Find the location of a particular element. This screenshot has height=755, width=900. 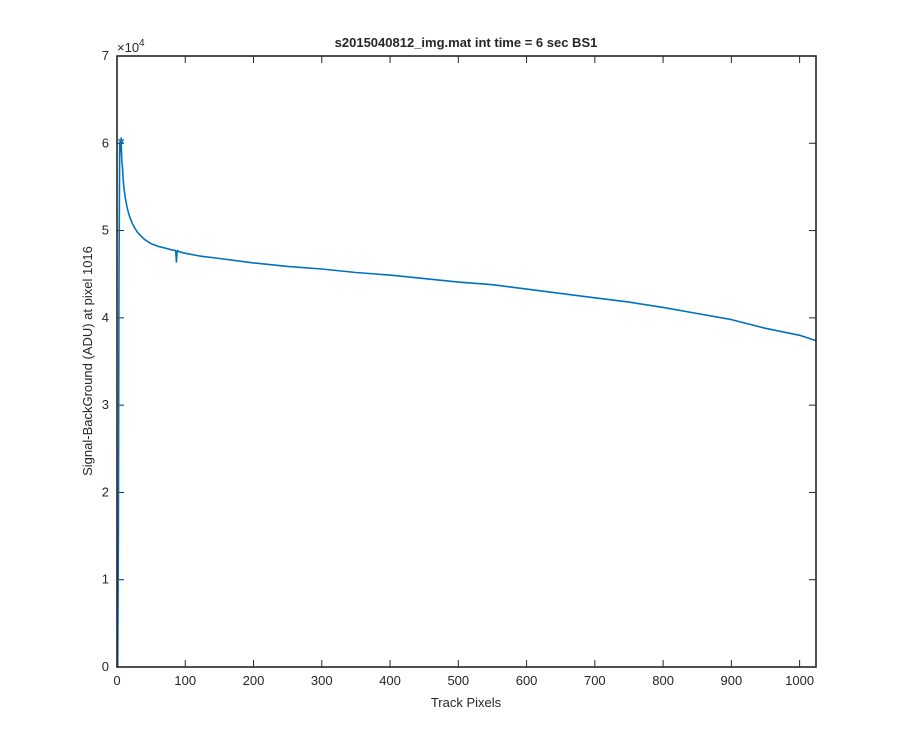

y-tick-label: 7 is located at coordinates (105, 55).